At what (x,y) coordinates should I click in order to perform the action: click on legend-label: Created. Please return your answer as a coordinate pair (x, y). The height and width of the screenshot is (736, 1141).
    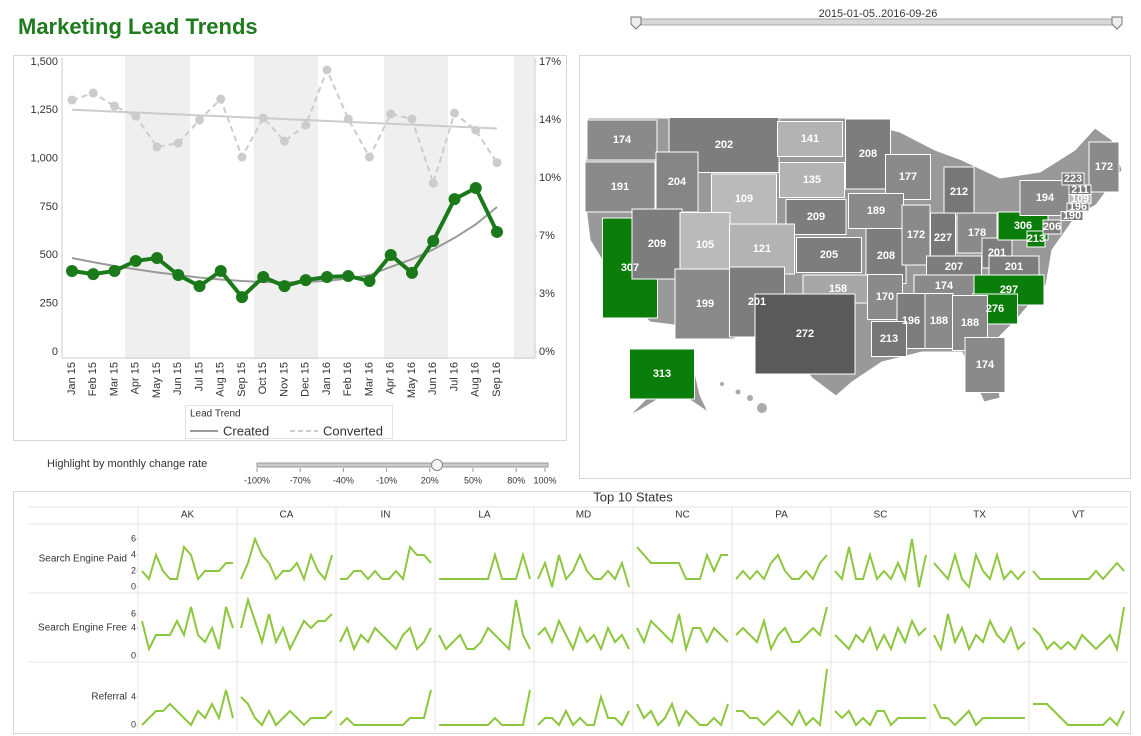
    Looking at the image, I should click on (246, 430).